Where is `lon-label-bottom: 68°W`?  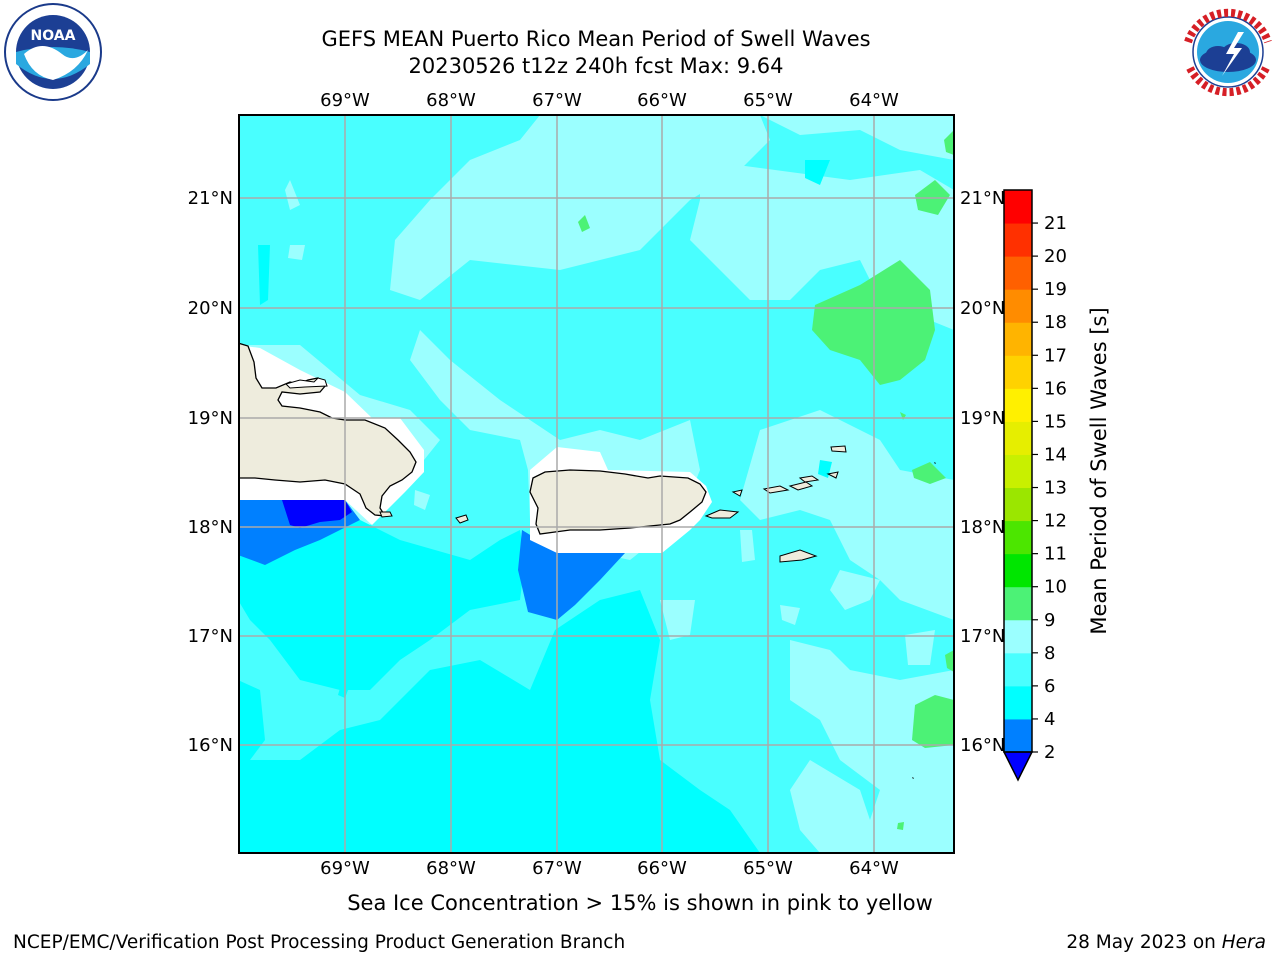
lon-label-bottom: 68°W is located at coordinates (451, 868).